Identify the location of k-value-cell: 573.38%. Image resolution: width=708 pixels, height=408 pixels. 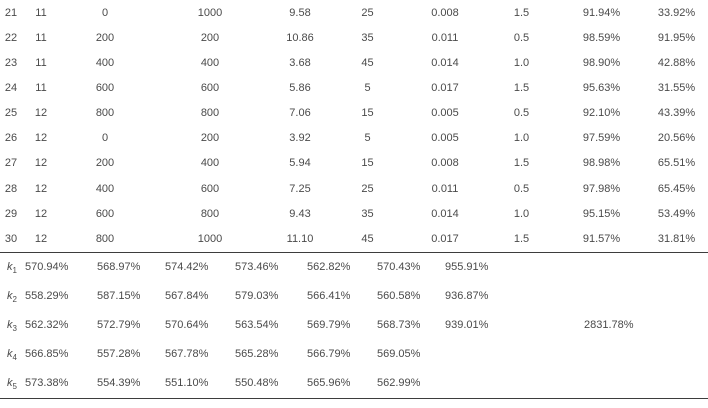
(47, 383).